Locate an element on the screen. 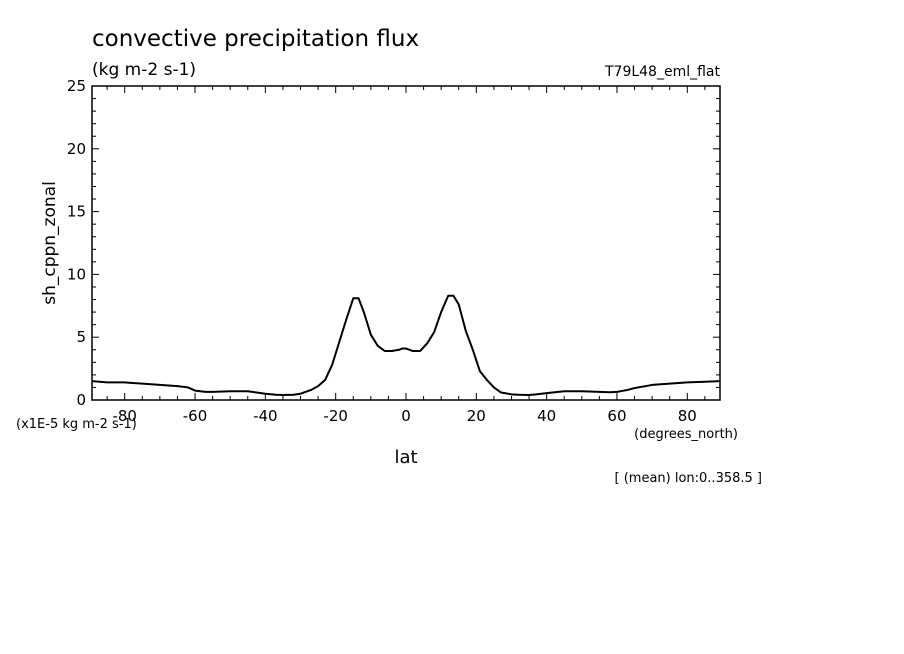 This screenshot has height=654, width=904. x-tick-label: 80 is located at coordinates (687, 416).